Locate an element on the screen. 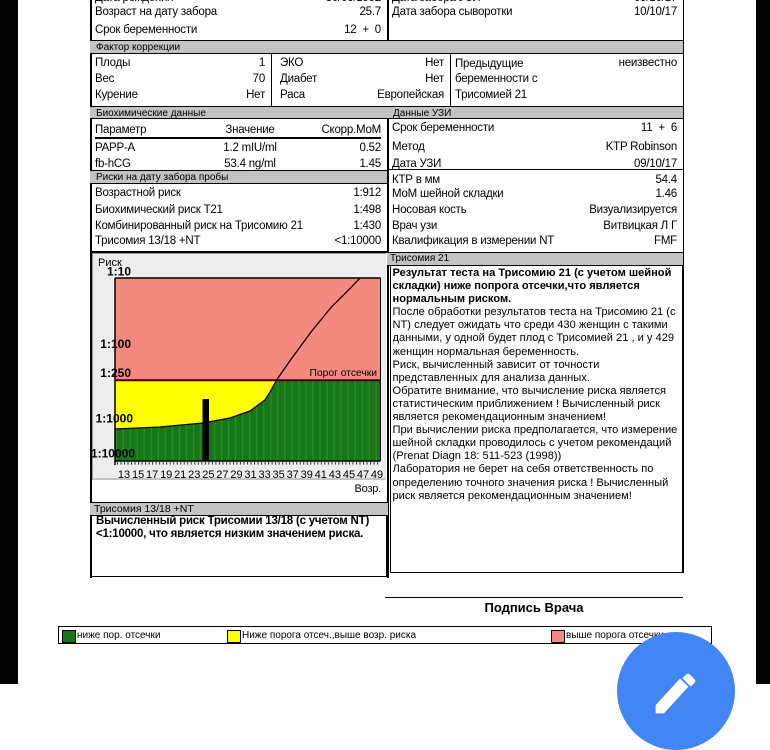  svg-text: 43 is located at coordinates (334, 474).